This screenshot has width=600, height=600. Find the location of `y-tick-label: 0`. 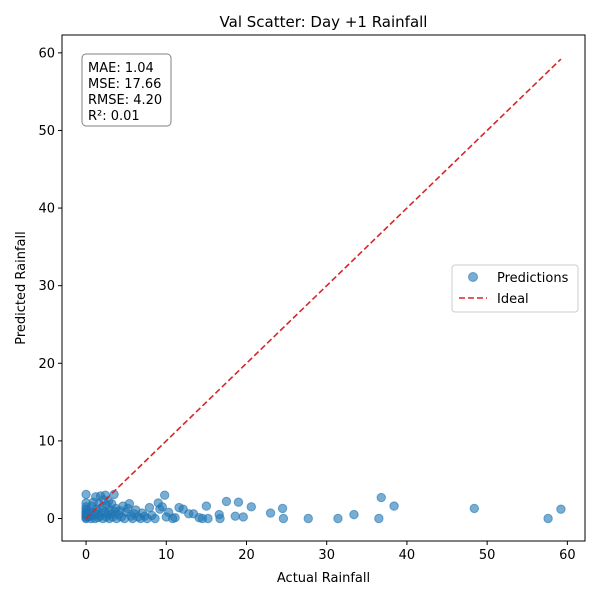

y-tick-label: 0 is located at coordinates (51, 519).